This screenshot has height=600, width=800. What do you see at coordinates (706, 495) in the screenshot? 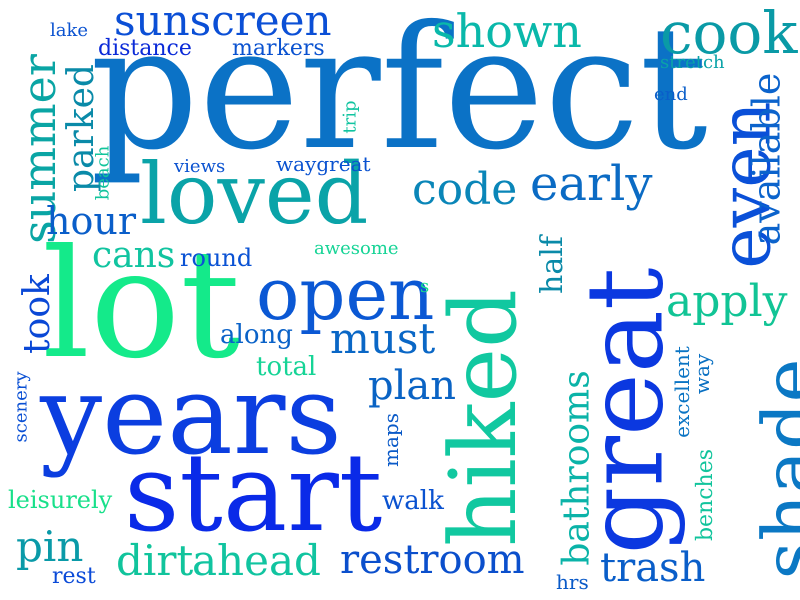
I see `word-benches: benches` at bounding box center [706, 495].